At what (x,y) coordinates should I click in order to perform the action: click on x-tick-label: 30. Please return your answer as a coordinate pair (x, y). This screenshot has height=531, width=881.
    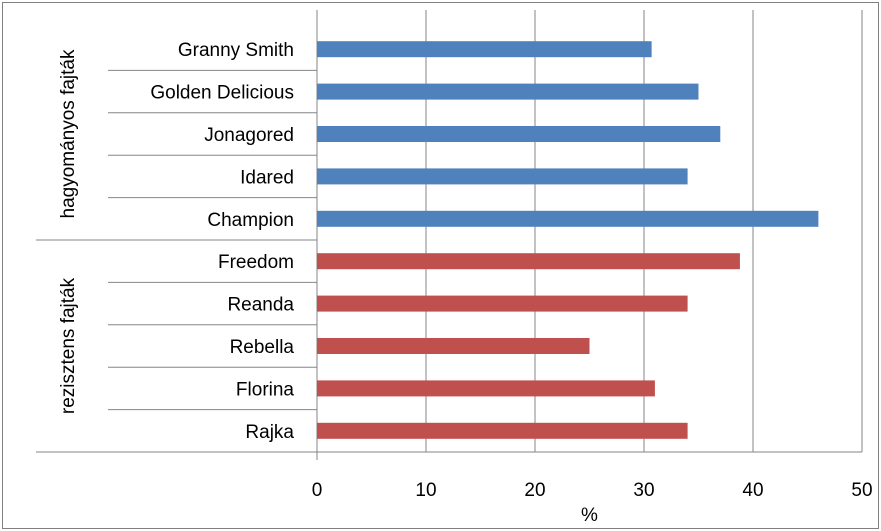
    Looking at the image, I should click on (643, 490).